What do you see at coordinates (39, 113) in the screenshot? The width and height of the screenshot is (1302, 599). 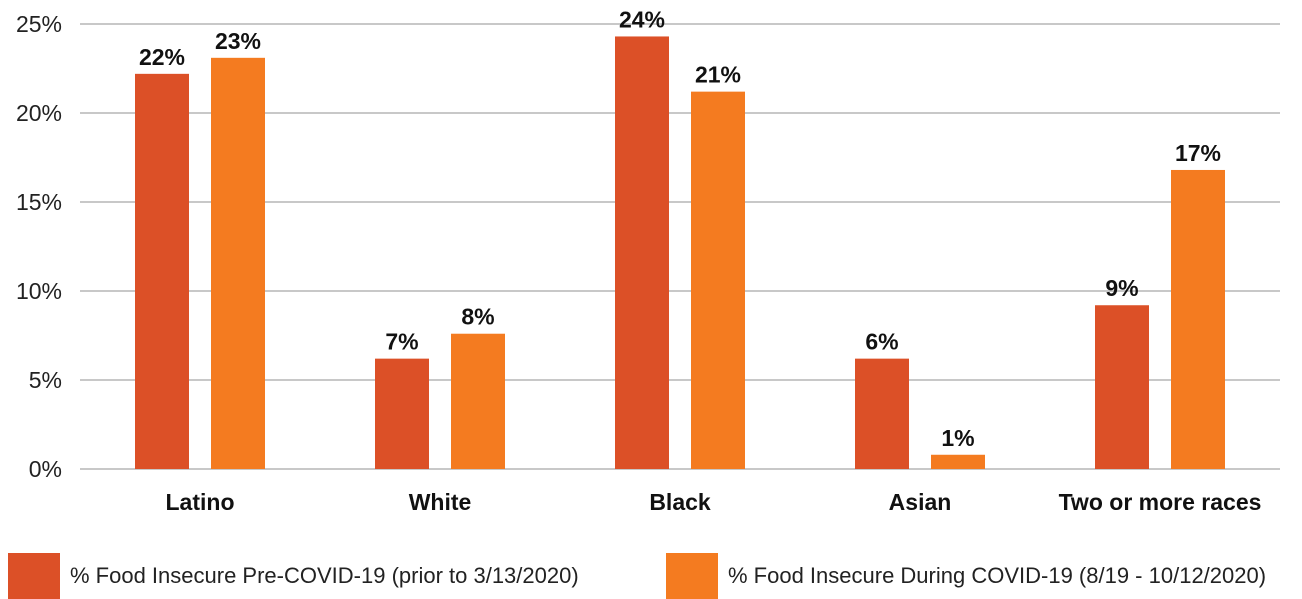 I see `y-tick-label: 20%` at bounding box center [39, 113].